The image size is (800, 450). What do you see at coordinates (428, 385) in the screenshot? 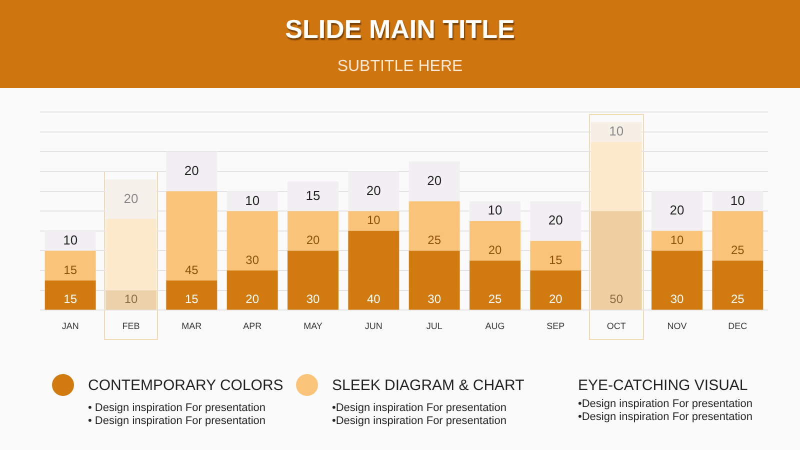
I see `legend-label: SLEEK DIAGRAM & CHART` at bounding box center [428, 385].